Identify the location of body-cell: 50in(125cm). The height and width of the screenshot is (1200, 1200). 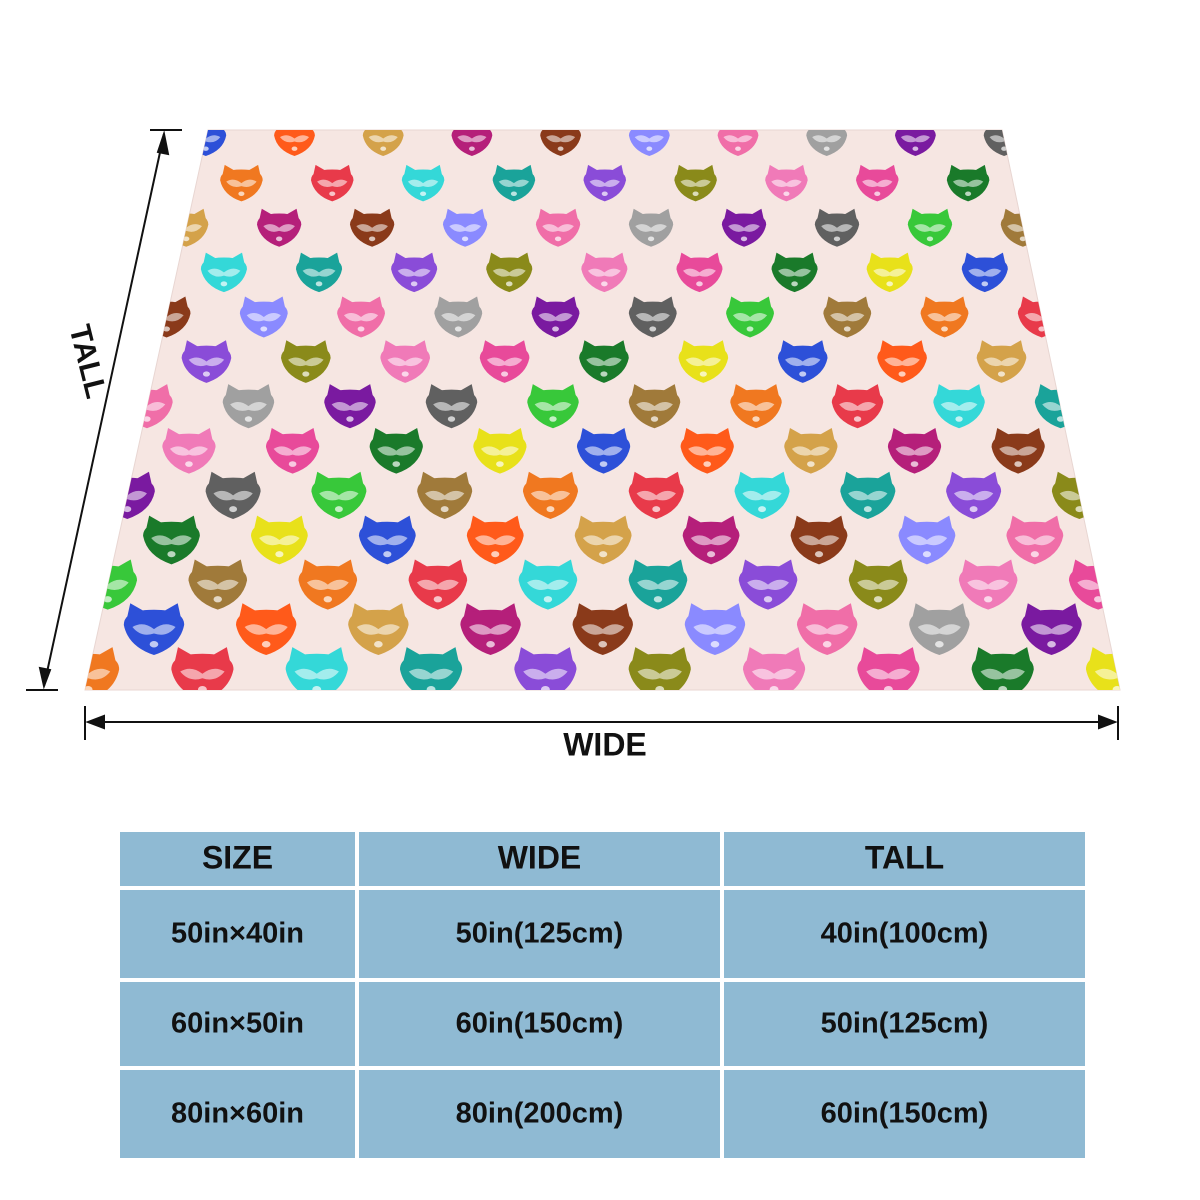
(540, 934).